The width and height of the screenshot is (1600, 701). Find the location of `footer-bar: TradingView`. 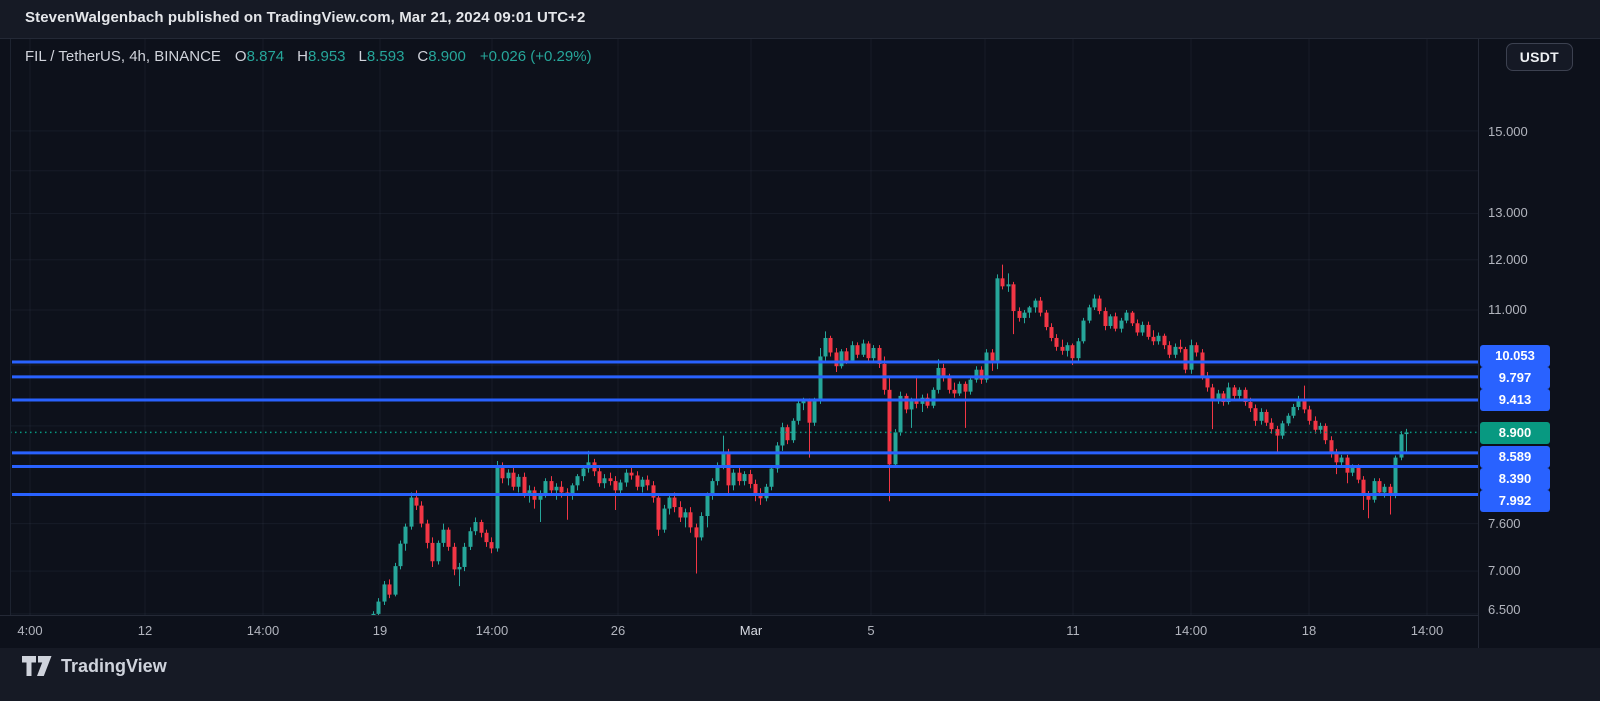

footer-bar: TradingView is located at coordinates (800, 674).